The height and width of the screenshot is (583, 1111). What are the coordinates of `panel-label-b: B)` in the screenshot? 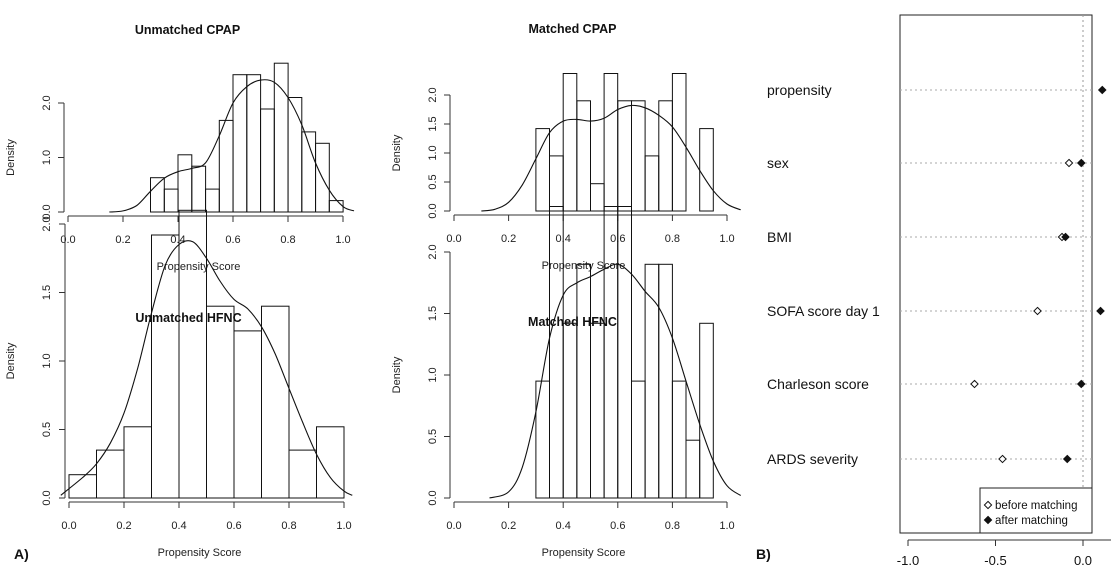 It's located at (763, 554).